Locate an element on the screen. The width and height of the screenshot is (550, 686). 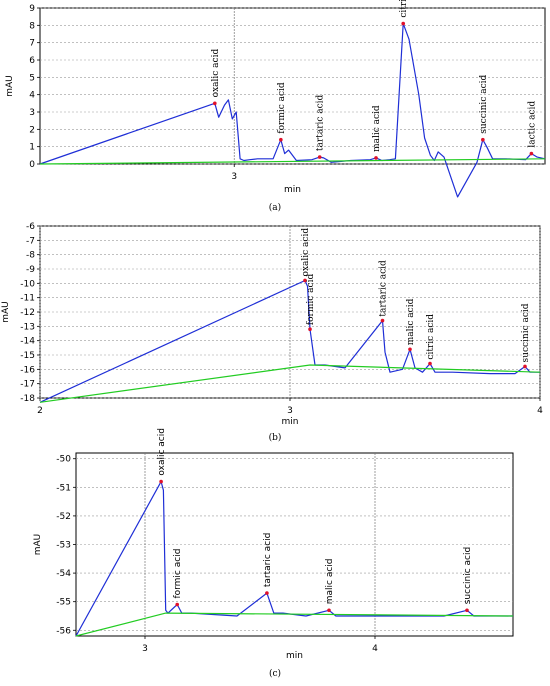
y-tick-label: -9 is located at coordinates (30, 270).